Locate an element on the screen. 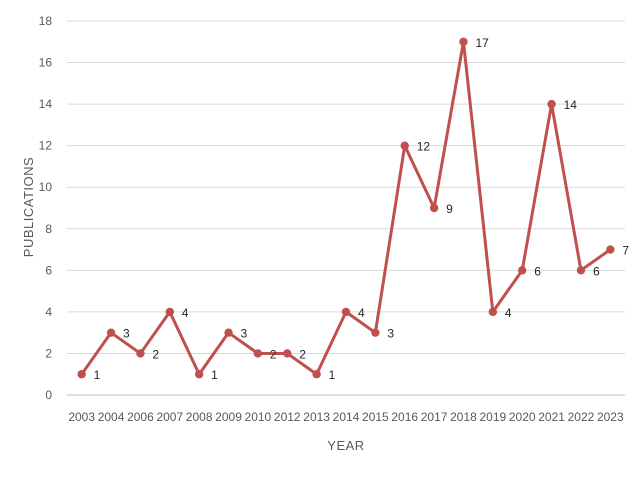 The width and height of the screenshot is (640, 480). y-axis-title: PUBLICATIONS is located at coordinates (28, 207).